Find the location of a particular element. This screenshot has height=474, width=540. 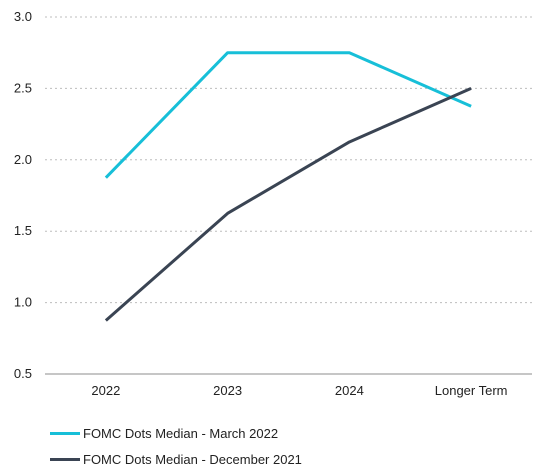

x-tick-label: Longer Term is located at coordinates (471, 390).